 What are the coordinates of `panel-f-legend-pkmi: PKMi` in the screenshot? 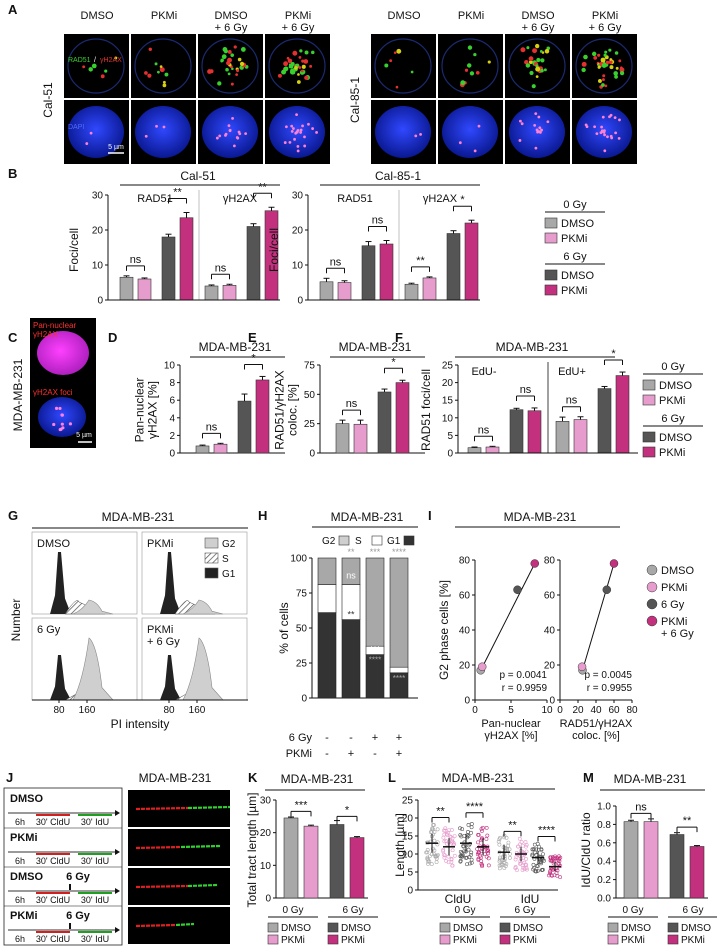 It's located at (672, 453).